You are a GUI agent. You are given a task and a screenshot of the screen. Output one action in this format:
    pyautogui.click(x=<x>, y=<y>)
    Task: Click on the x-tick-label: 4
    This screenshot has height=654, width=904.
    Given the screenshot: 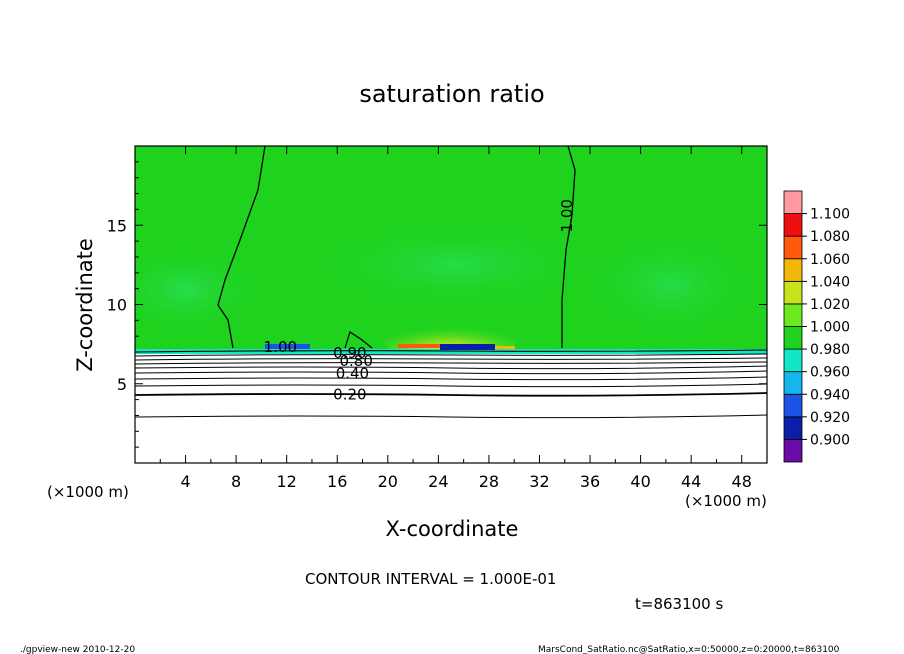 What is the action you would take?
    pyautogui.click(x=185, y=481)
    